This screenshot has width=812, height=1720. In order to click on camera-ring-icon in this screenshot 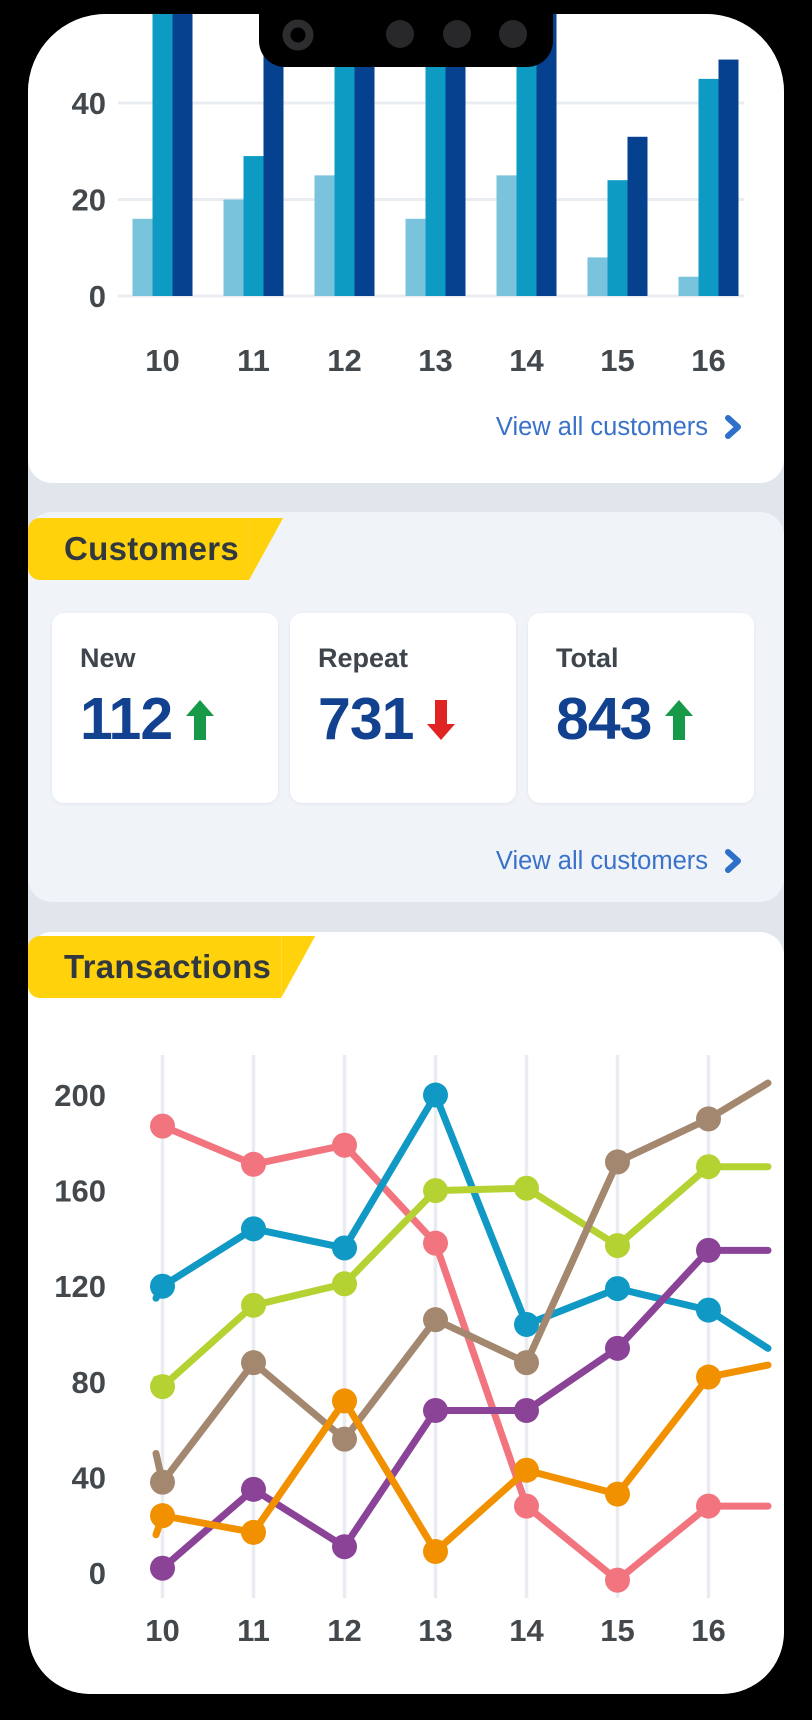, I will do `click(298, 35)`.